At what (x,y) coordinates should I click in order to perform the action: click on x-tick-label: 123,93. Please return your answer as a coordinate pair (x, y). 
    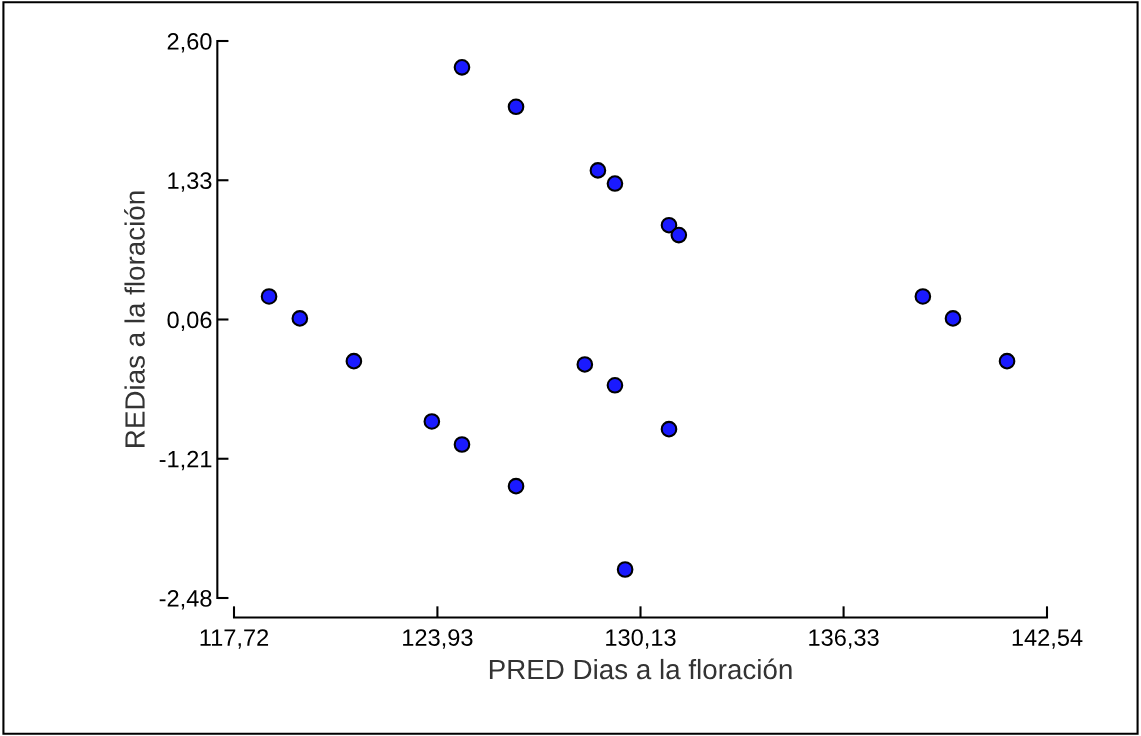
    Looking at the image, I should click on (438, 639).